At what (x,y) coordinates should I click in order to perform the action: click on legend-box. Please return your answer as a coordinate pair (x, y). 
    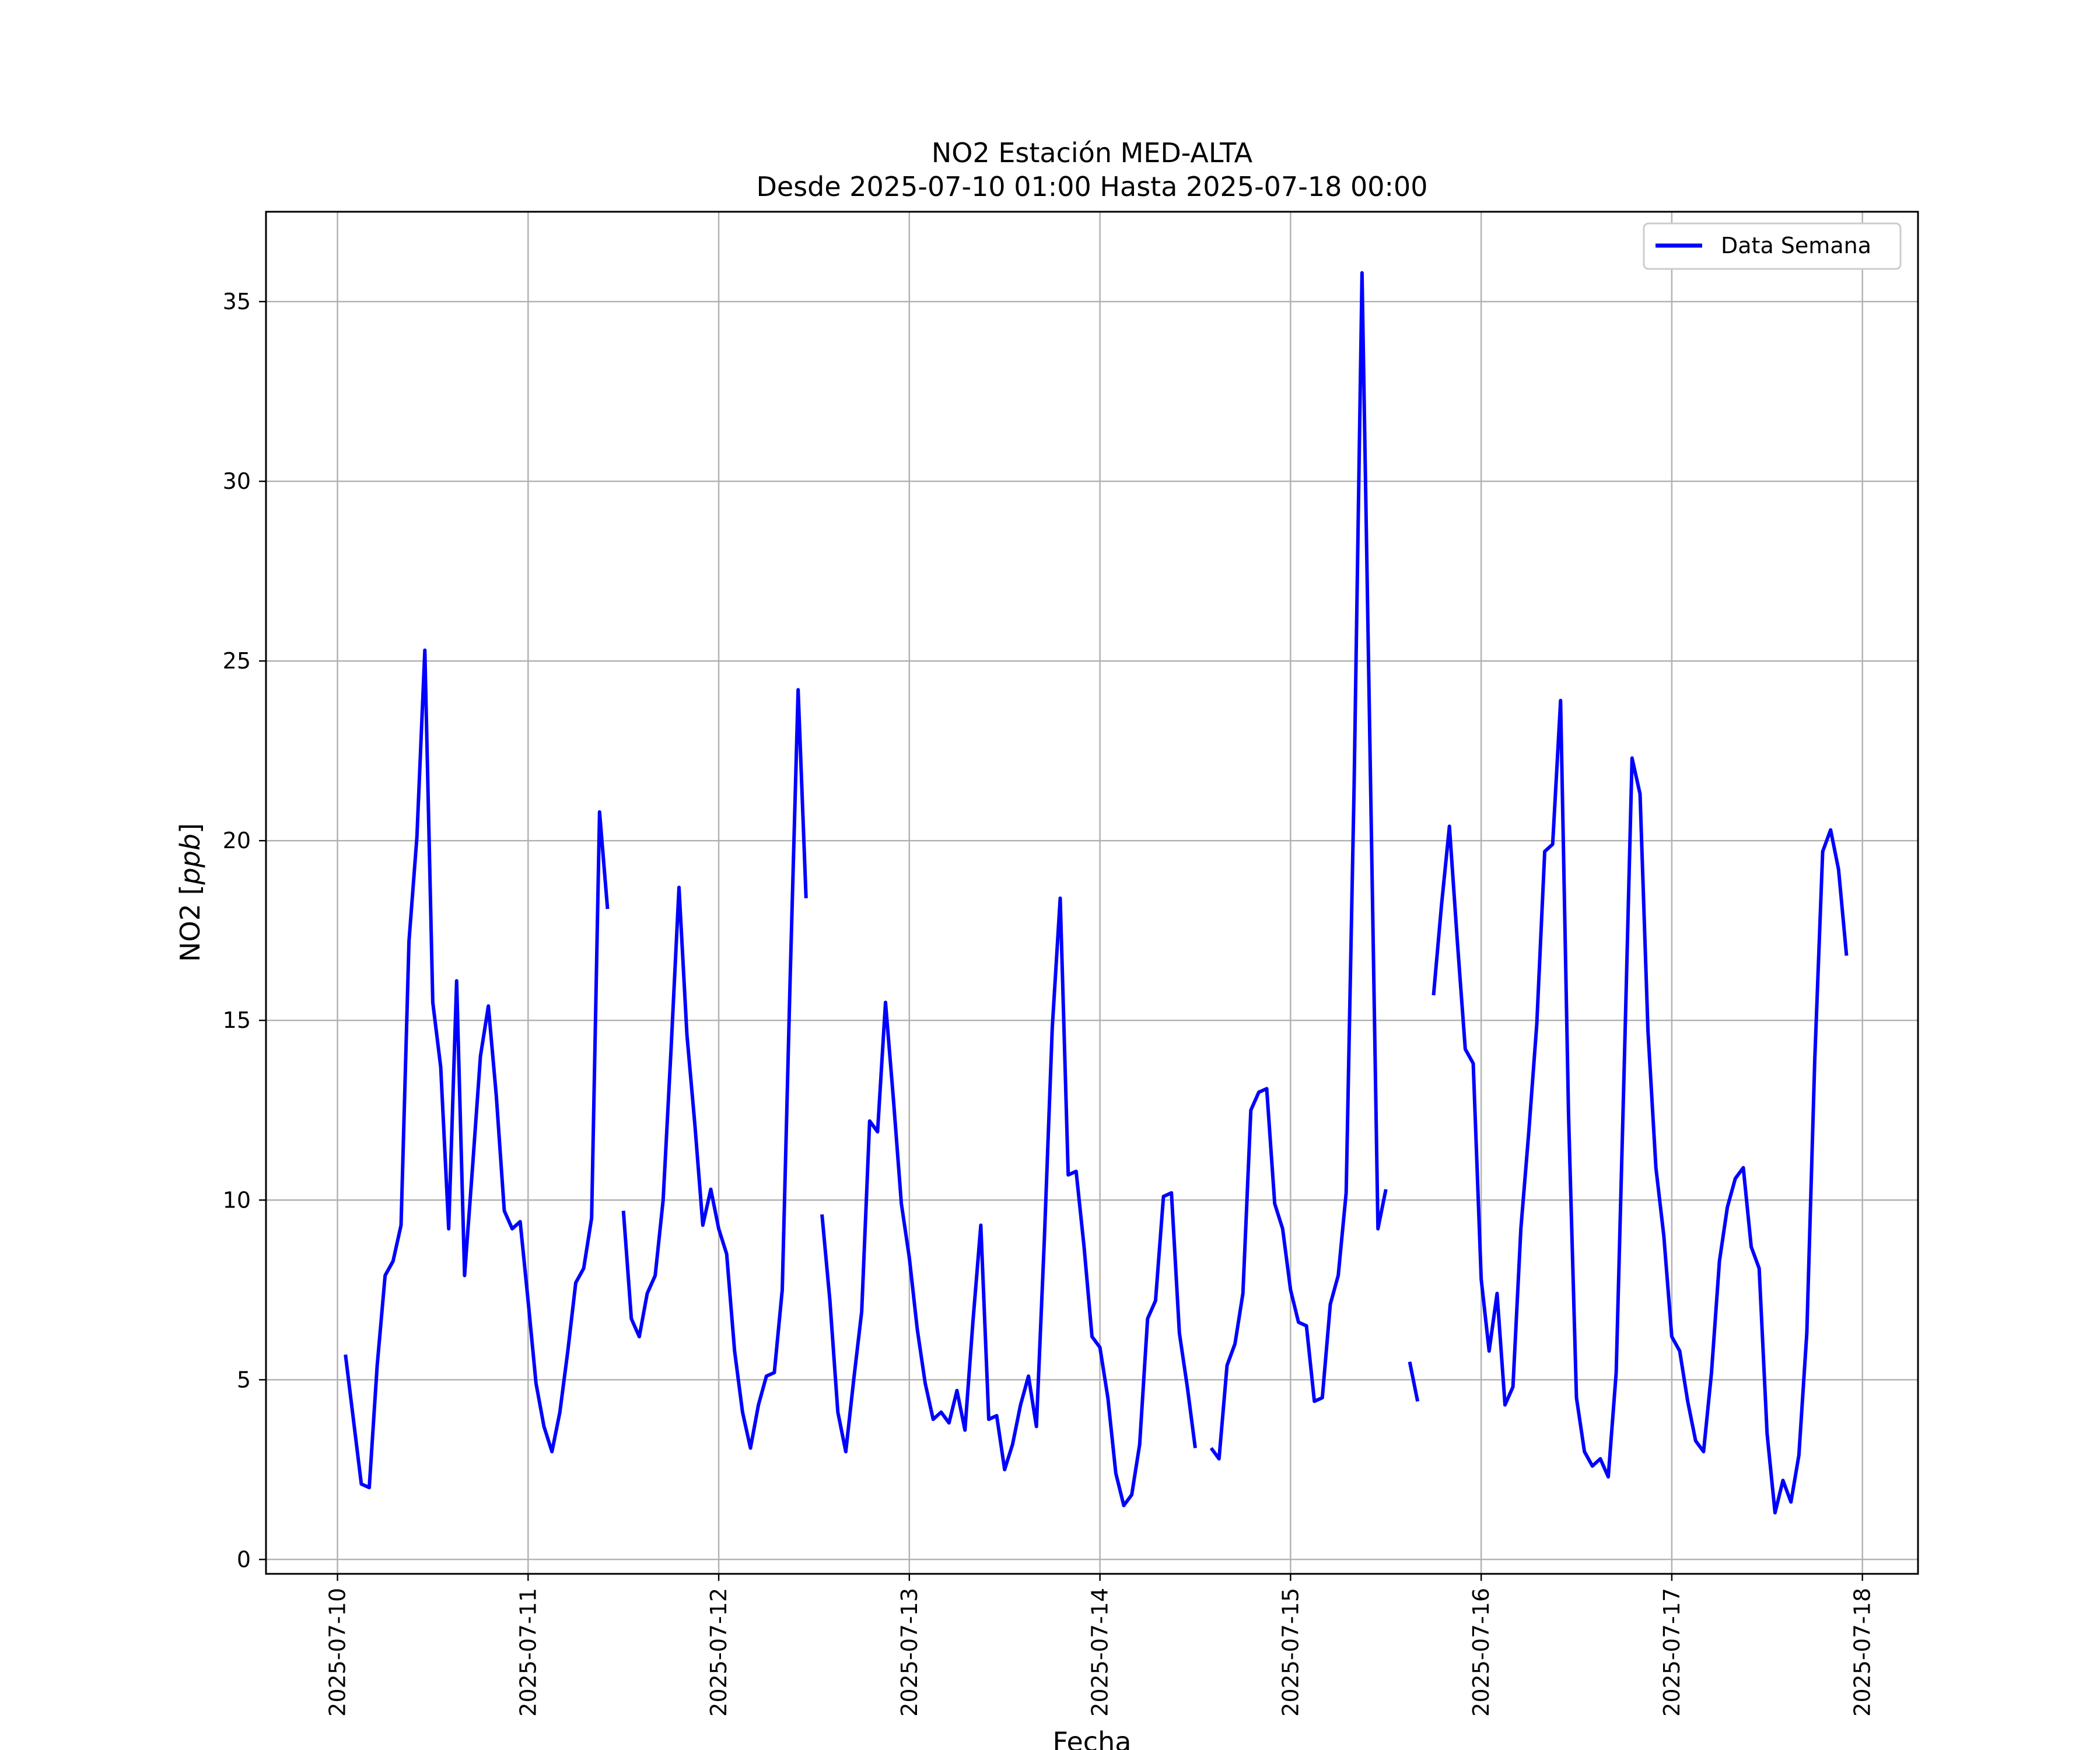
    Looking at the image, I should click on (1772, 246).